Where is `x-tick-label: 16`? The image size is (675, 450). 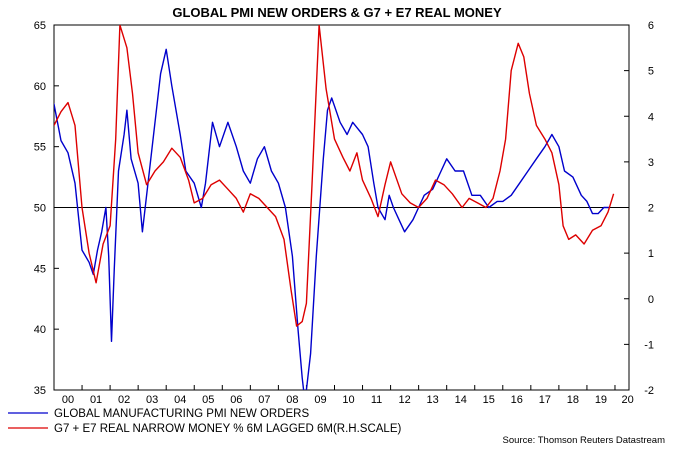
x-tick-label: 16 is located at coordinates (517, 400).